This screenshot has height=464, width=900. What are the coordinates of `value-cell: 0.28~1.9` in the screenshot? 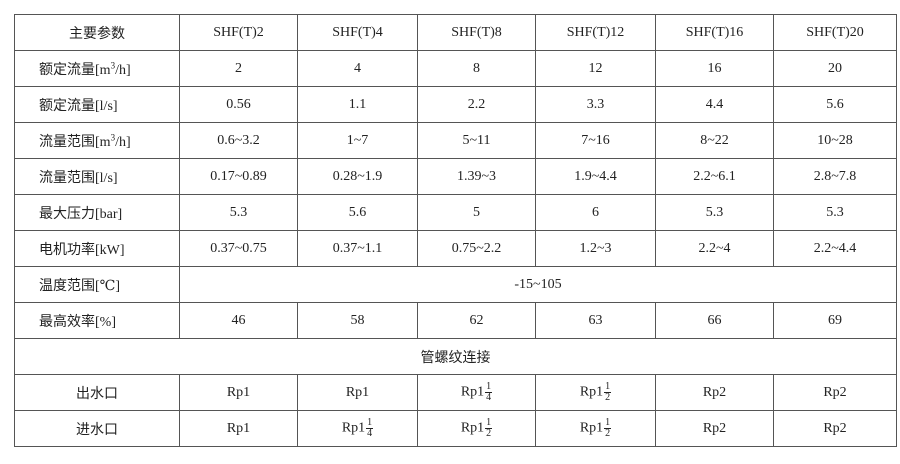 It's located at (357, 176).